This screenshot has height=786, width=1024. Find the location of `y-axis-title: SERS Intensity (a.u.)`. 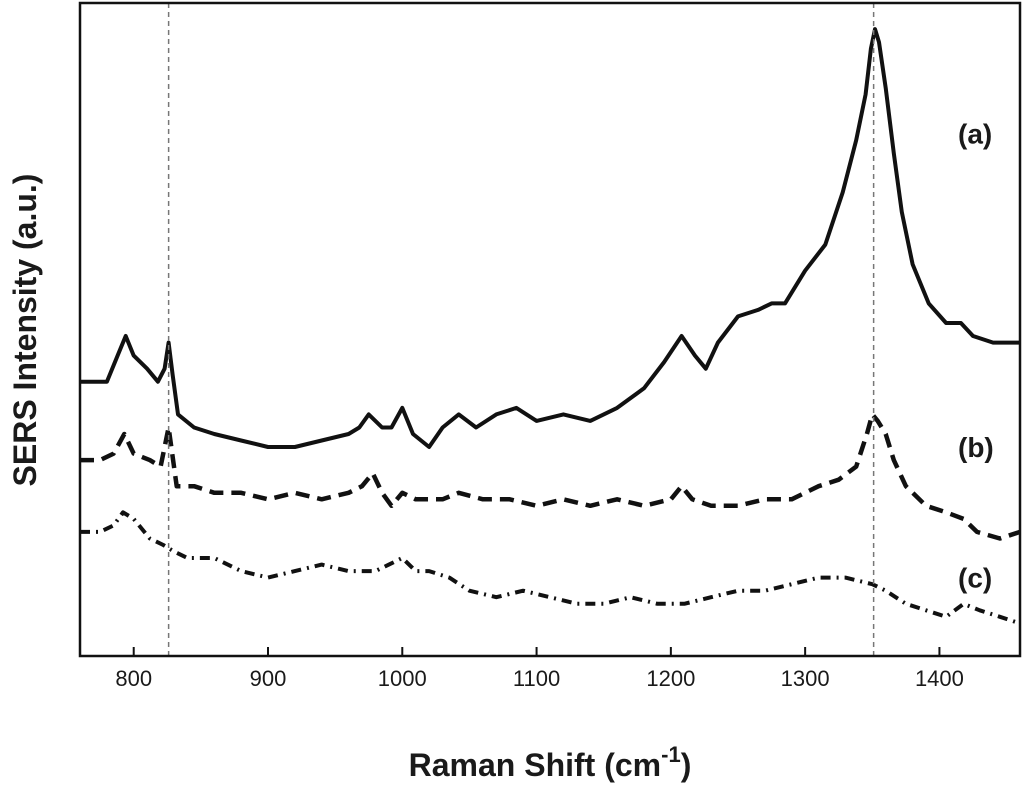

y-axis-title: SERS Intensity (a.u.) is located at coordinates (25, 330).